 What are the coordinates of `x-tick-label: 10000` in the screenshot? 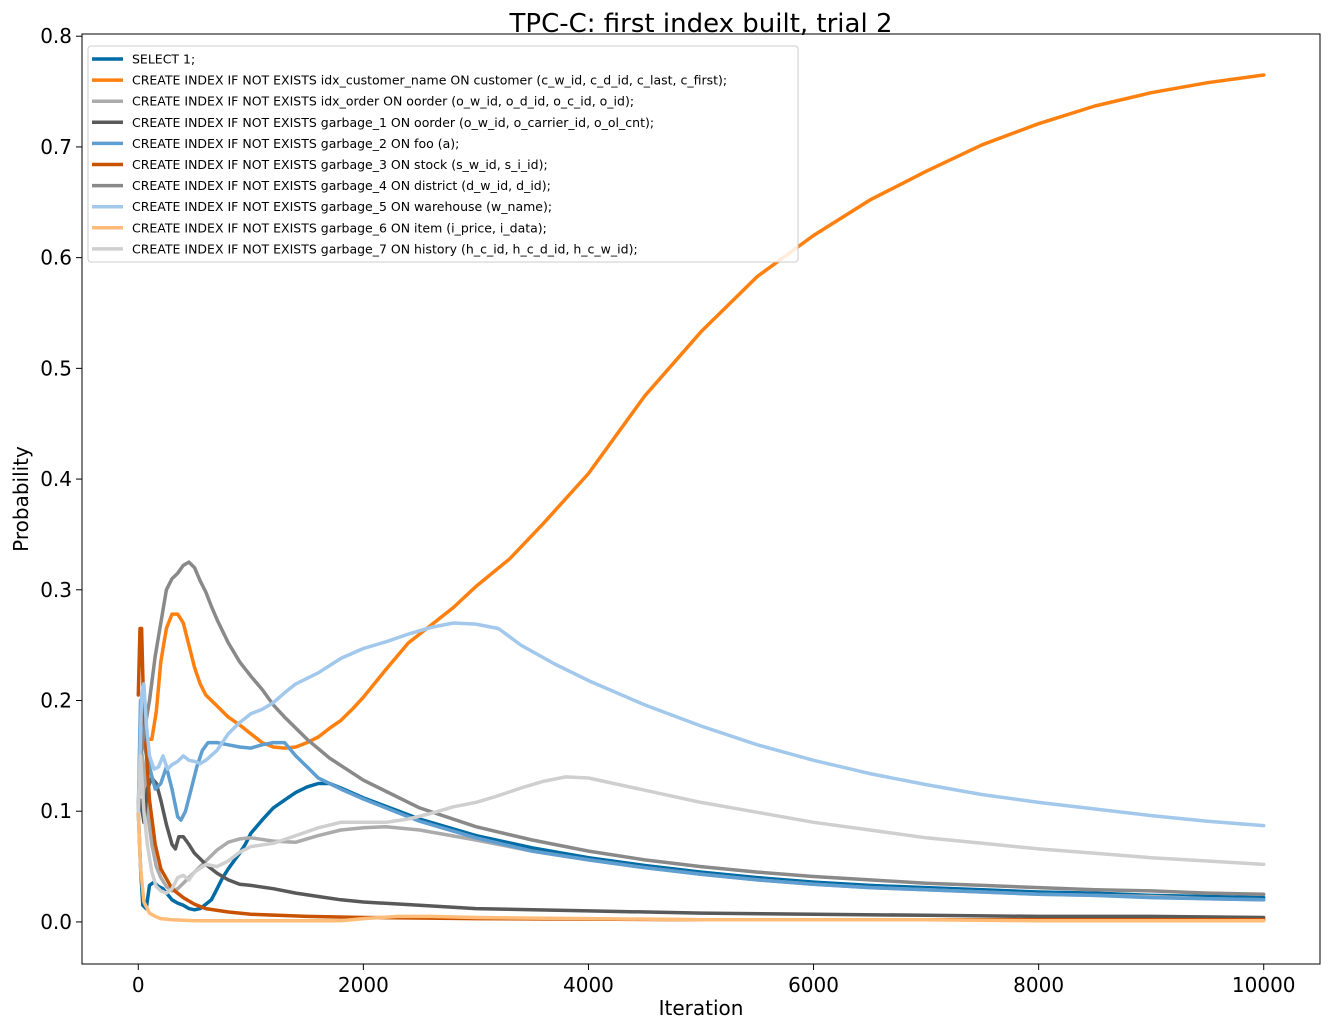 It's located at (1264, 985).